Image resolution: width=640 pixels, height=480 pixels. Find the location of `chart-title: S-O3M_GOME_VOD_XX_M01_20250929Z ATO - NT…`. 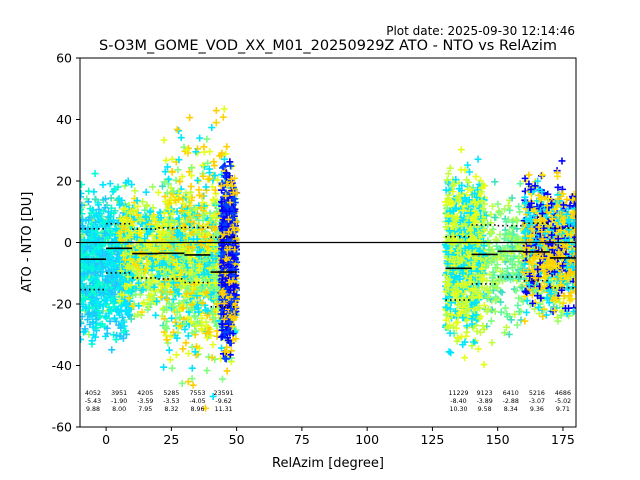

chart-title: S-O3M_GOME_VOD_XX_M01_20250929Z ATO - NT… is located at coordinates (328, 46).